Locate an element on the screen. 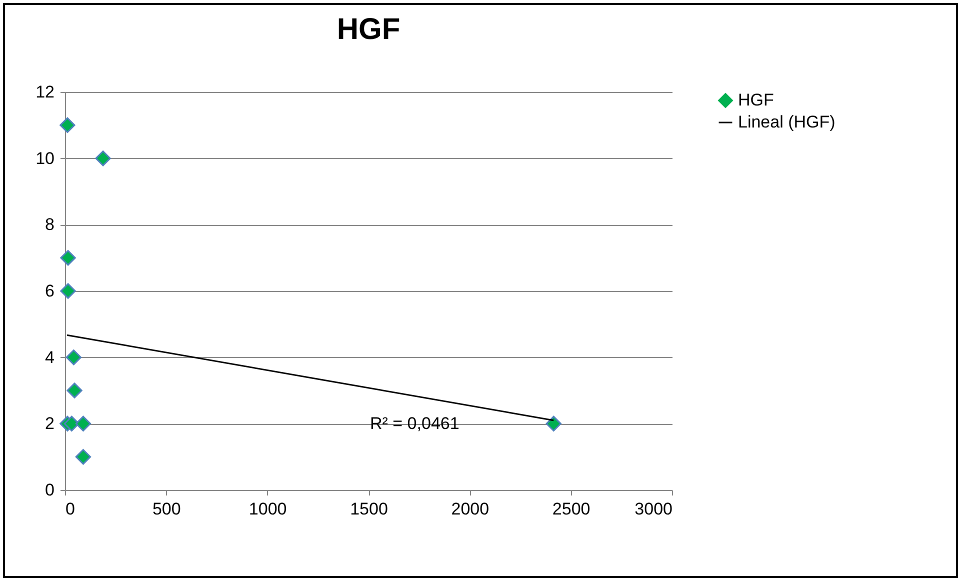 The height and width of the screenshot is (581, 961). x-tick-label: 2000 is located at coordinates (470, 509).